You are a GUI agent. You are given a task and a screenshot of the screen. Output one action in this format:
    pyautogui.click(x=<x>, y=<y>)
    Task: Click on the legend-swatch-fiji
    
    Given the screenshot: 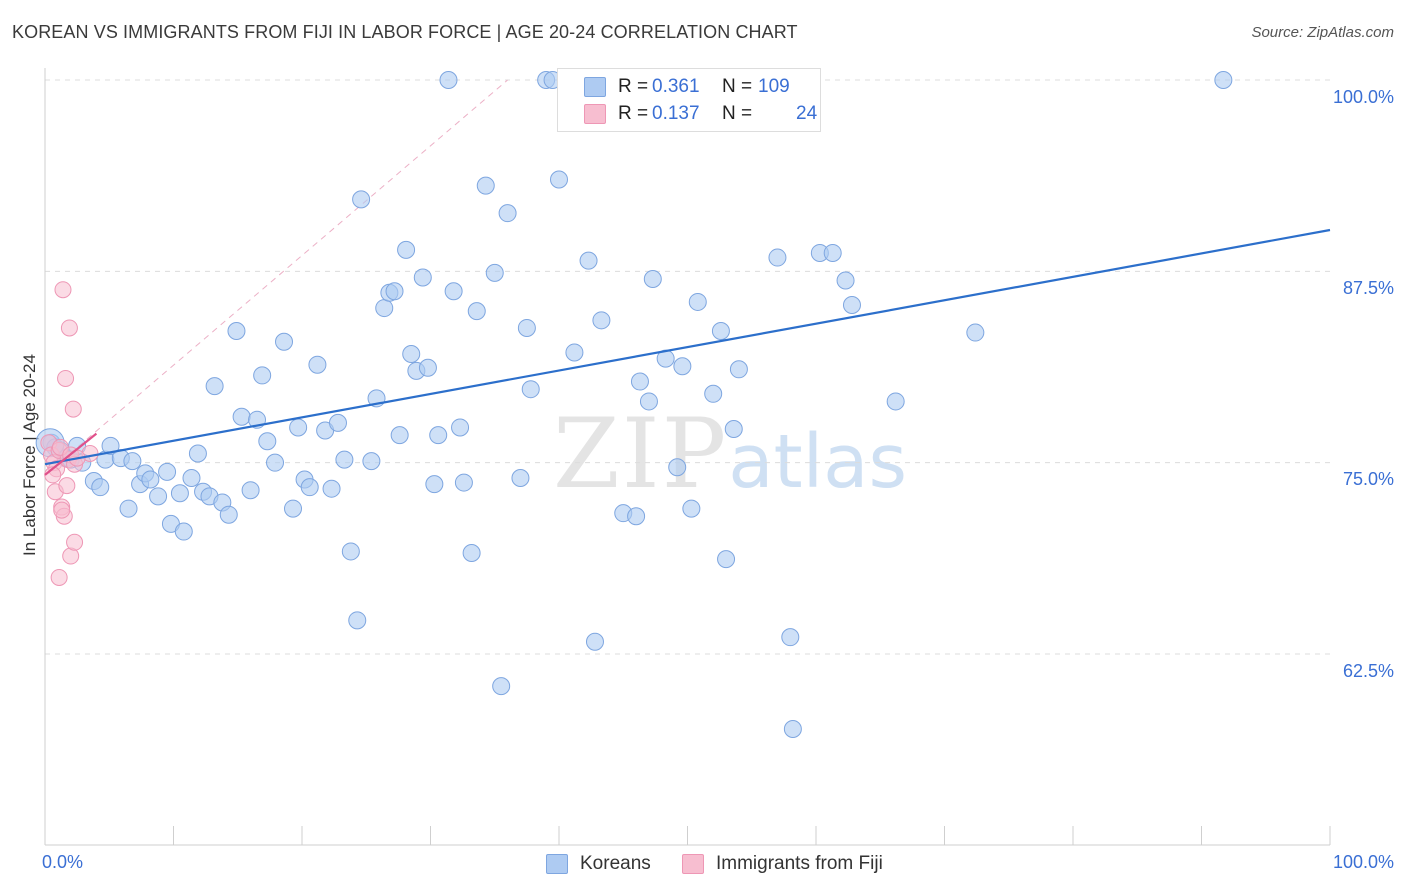 What is the action you would take?
    pyautogui.click(x=595, y=114)
    